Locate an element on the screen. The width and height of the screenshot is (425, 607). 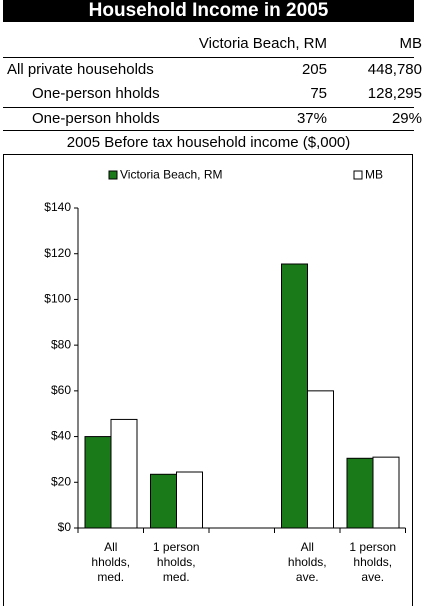
x-tick-label: All hholds, med. is located at coordinates (111, 562).